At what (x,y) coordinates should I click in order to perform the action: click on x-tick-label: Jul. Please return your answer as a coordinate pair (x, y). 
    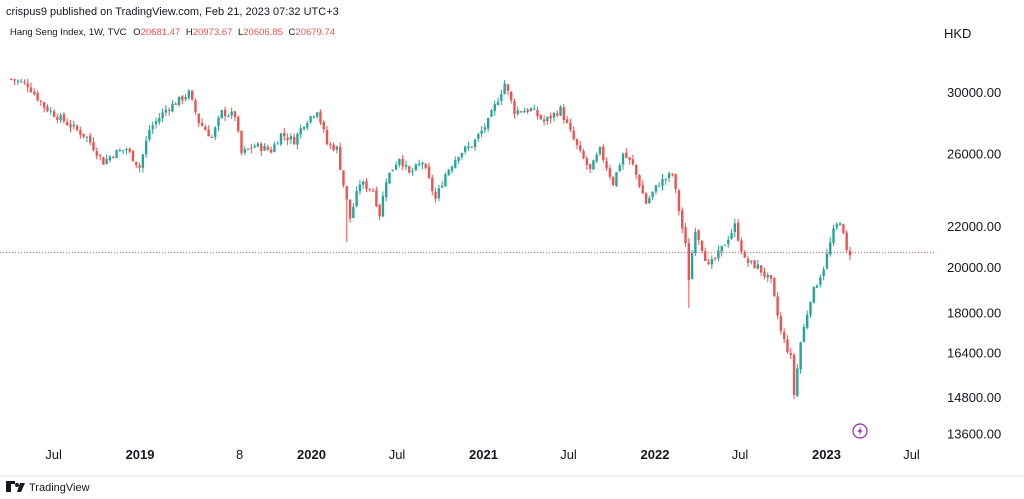
    Looking at the image, I should click on (568, 454).